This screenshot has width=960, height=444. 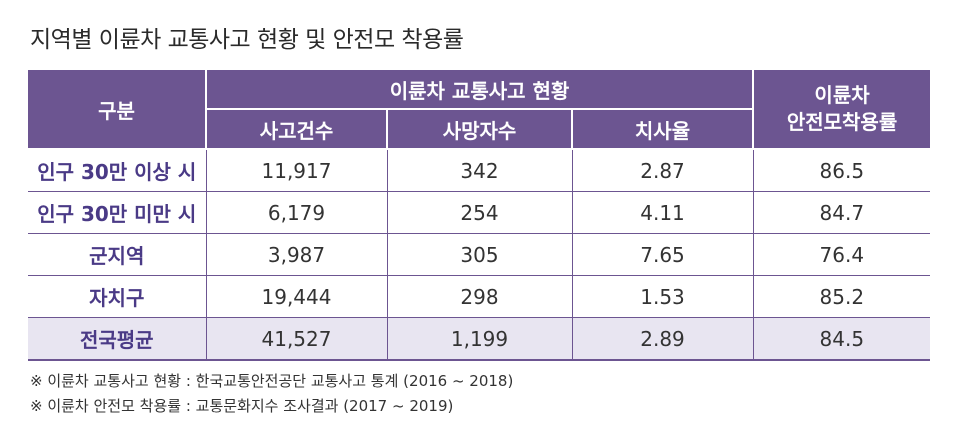 I want to click on cell-accidents: 19,444, so click(x=296, y=296).